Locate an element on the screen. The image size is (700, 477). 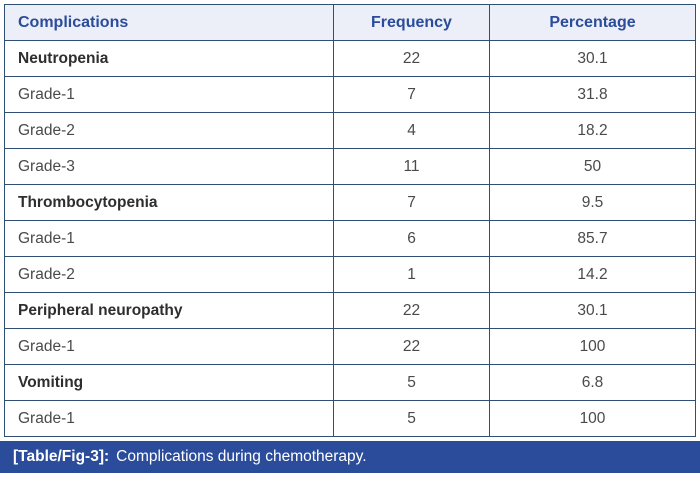
table-row: Grade-3 11 50 is located at coordinates (350, 166).